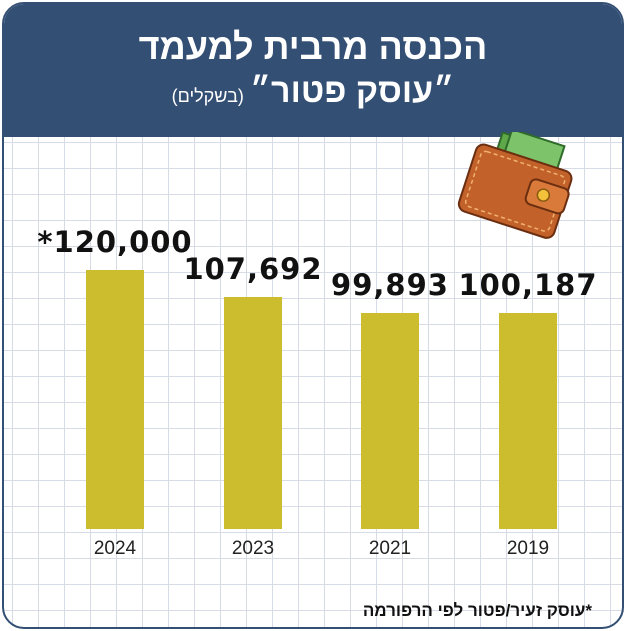  What do you see at coordinates (115, 399) in the screenshot?
I see `bar-2024` at bounding box center [115, 399].